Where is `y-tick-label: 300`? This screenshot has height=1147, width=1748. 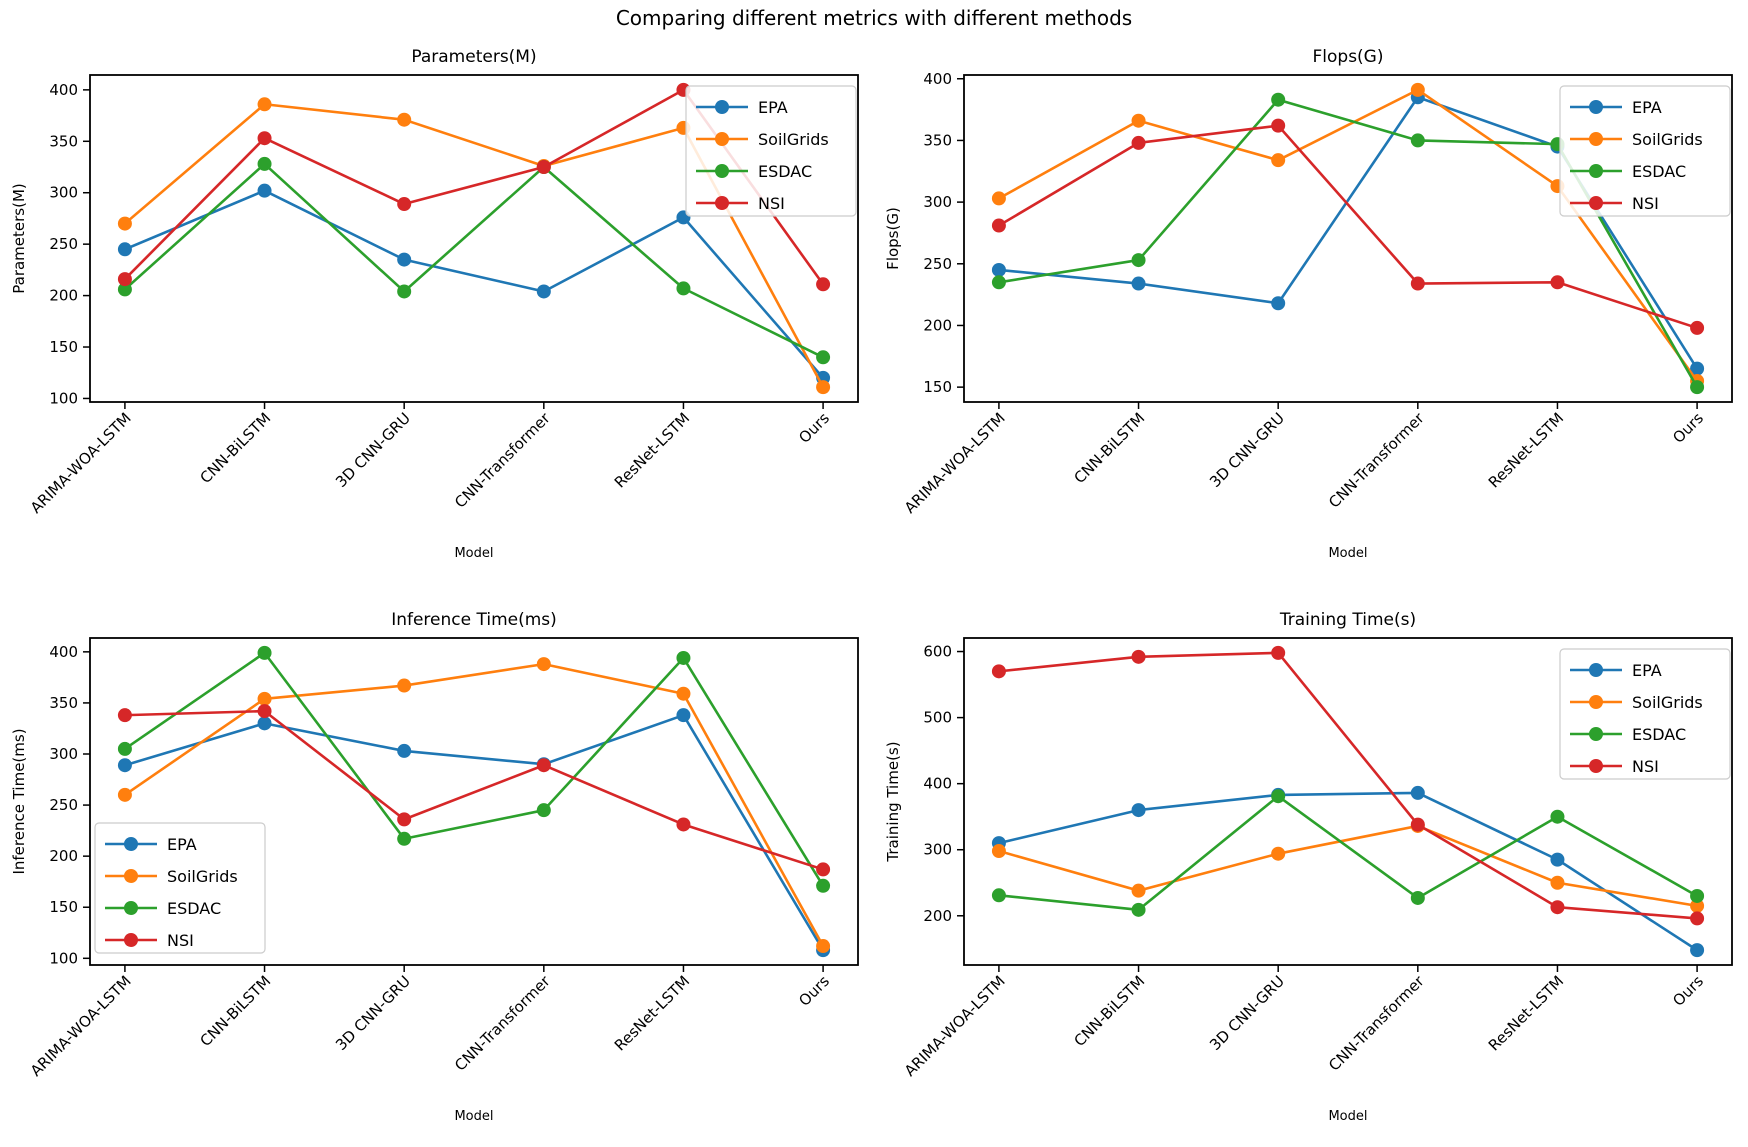 y-tick-label: 300 is located at coordinates (937, 850).